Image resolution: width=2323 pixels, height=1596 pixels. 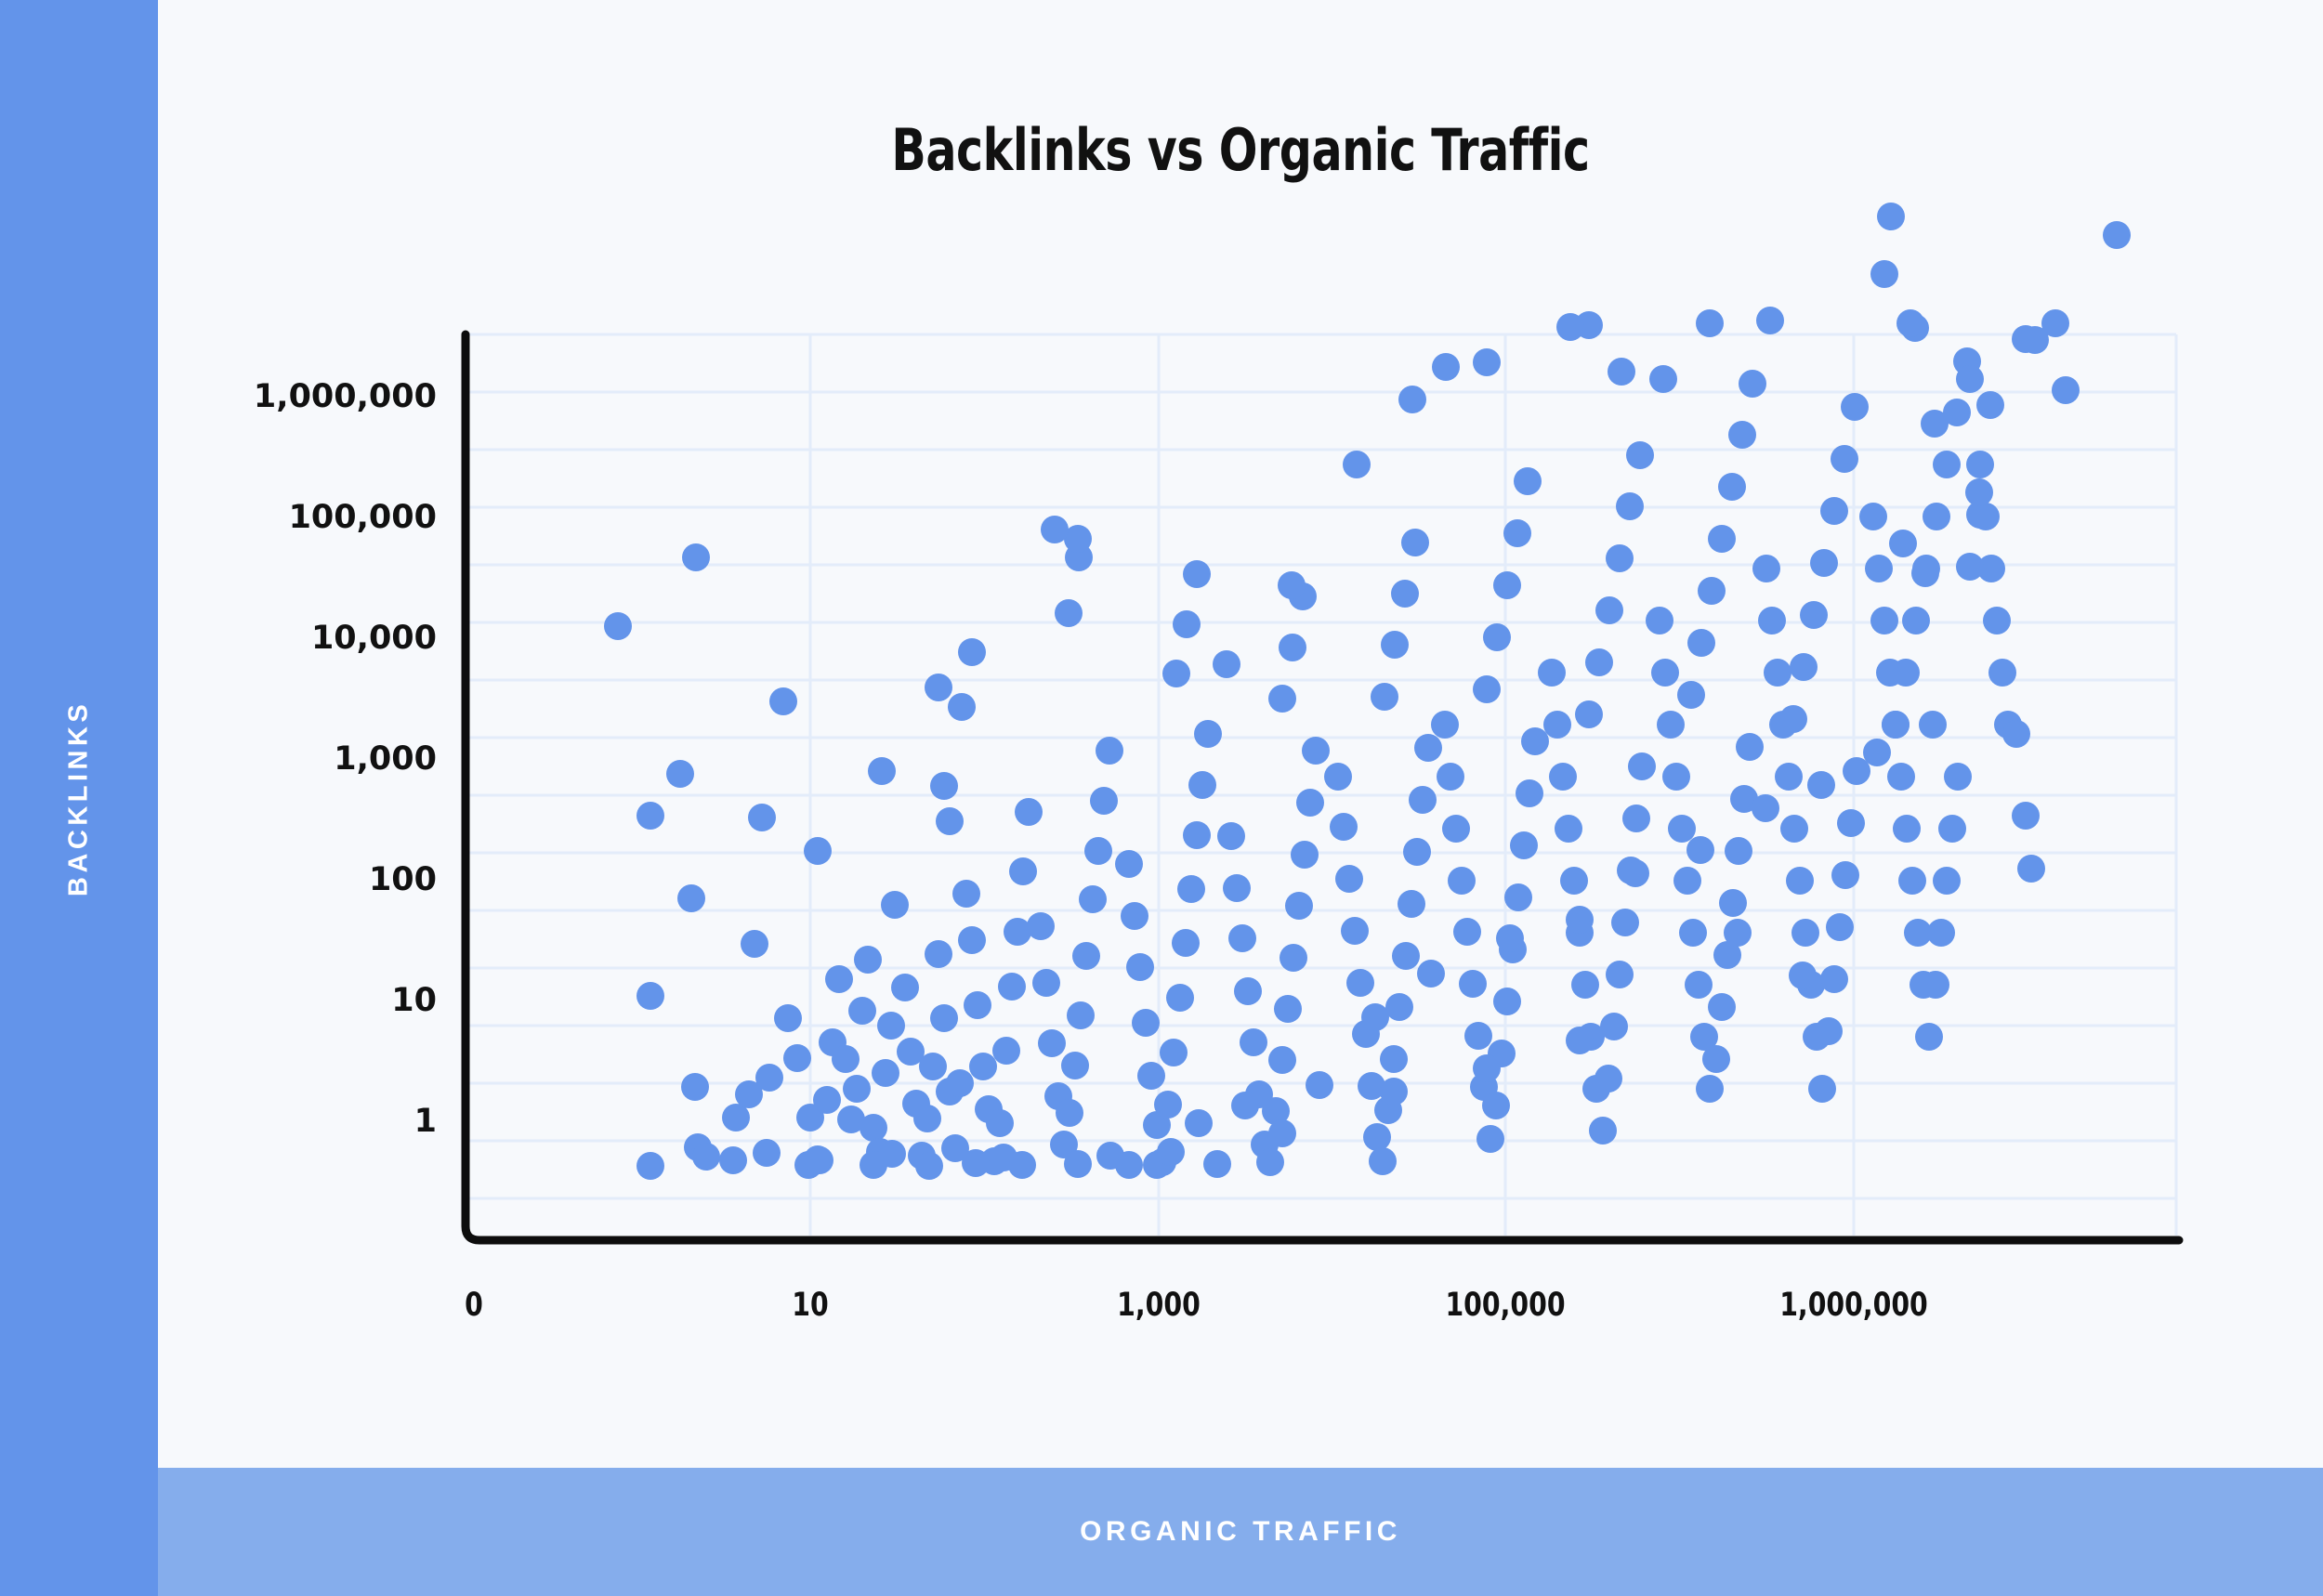 I want to click on y-tick-label: 10, so click(x=414, y=1000).